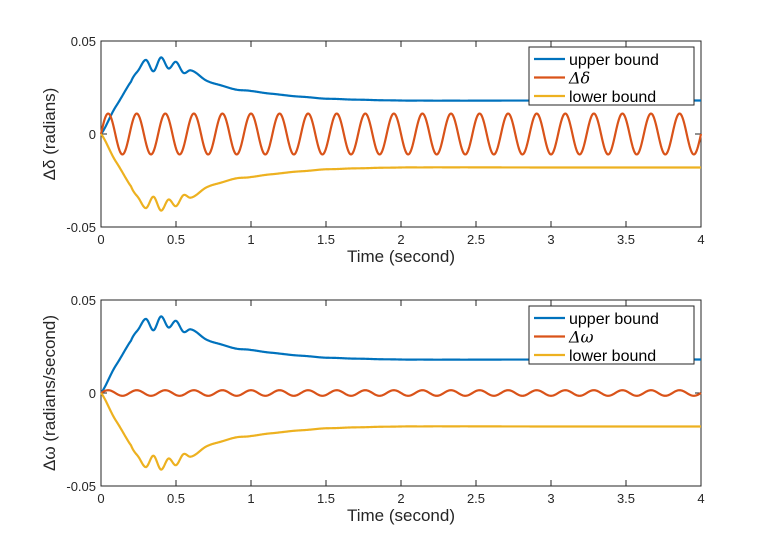 This screenshot has width=776, height=548. Describe the element at coordinates (49, 393) in the screenshot. I see `y-axis-label: Δω (radians/second)` at that location.